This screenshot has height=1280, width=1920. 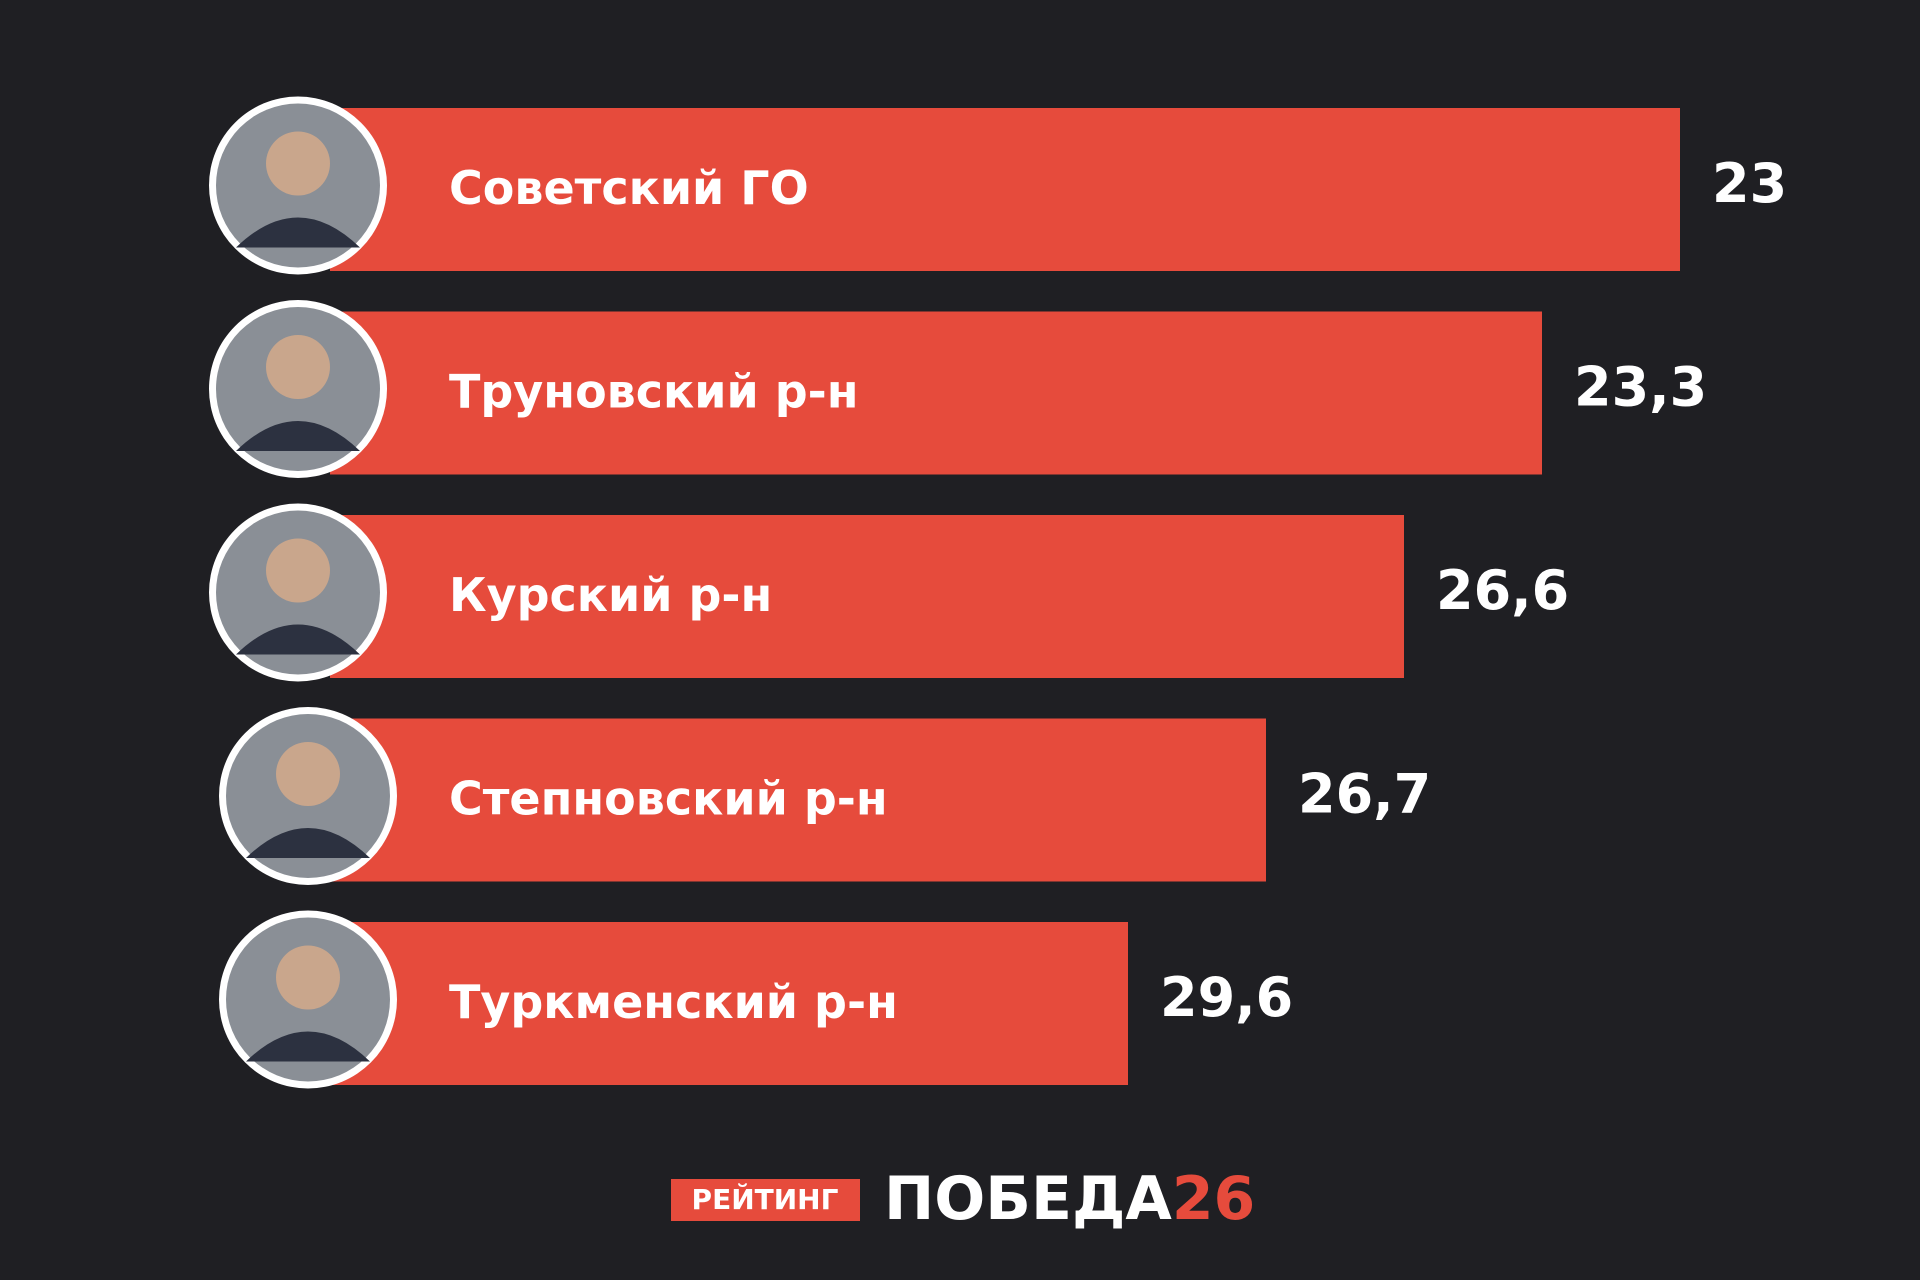 I want to click on value-label: 23,3, so click(x=1640, y=387).